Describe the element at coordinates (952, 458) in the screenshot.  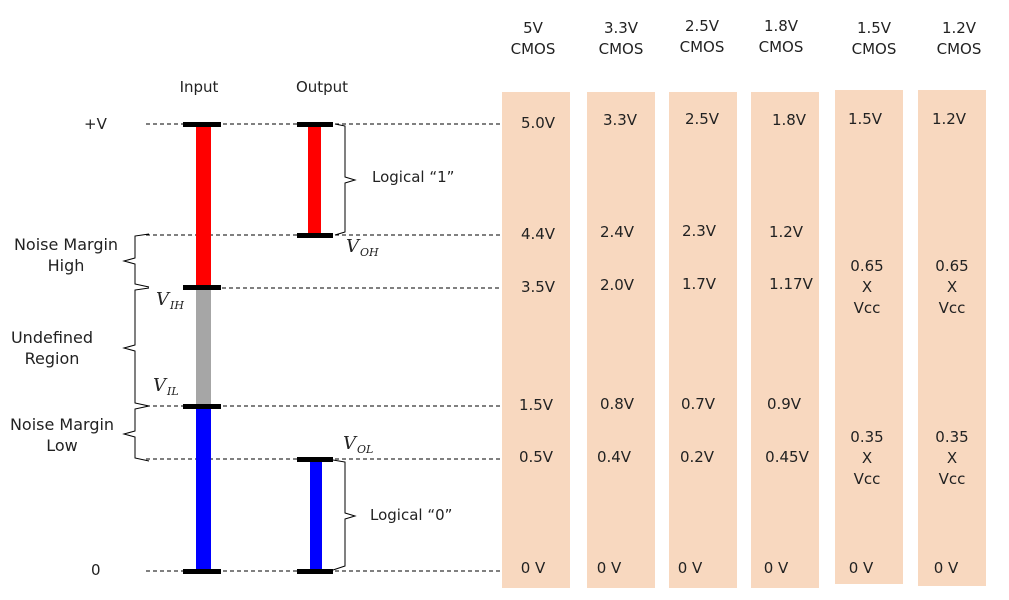
I see `value-1-2v-vil: 0.35 X Vcc` at that location.